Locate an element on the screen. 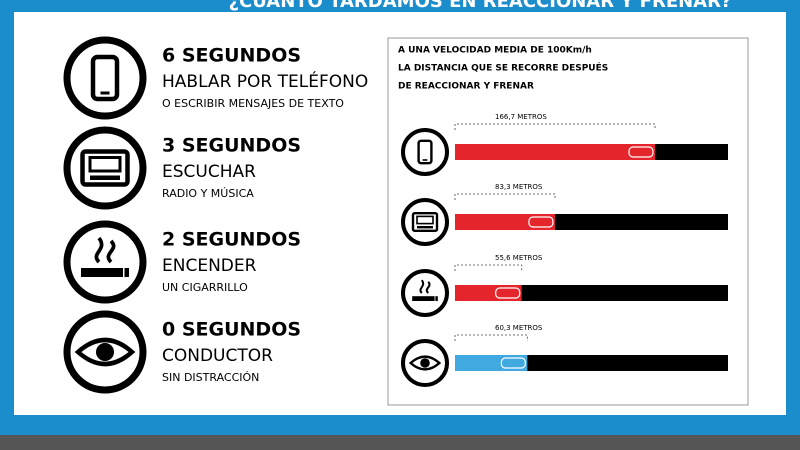 The width and height of the screenshot is (800, 450). item-action: HABLAR POR TELÉFONO is located at coordinates (265, 81).